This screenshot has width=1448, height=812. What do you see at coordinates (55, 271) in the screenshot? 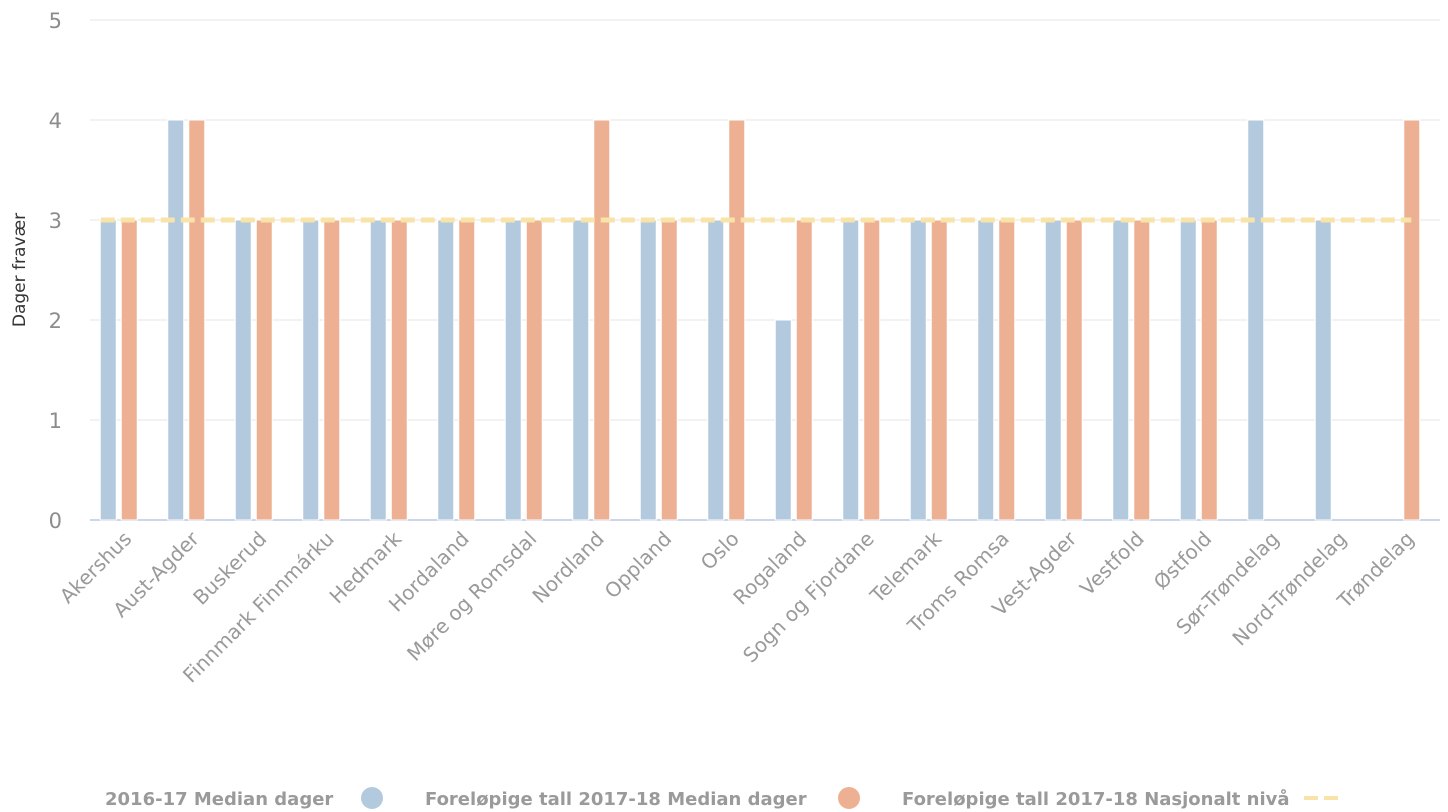
I see `y-tick-labels: 0 1 2 3 4 5` at bounding box center [55, 271].